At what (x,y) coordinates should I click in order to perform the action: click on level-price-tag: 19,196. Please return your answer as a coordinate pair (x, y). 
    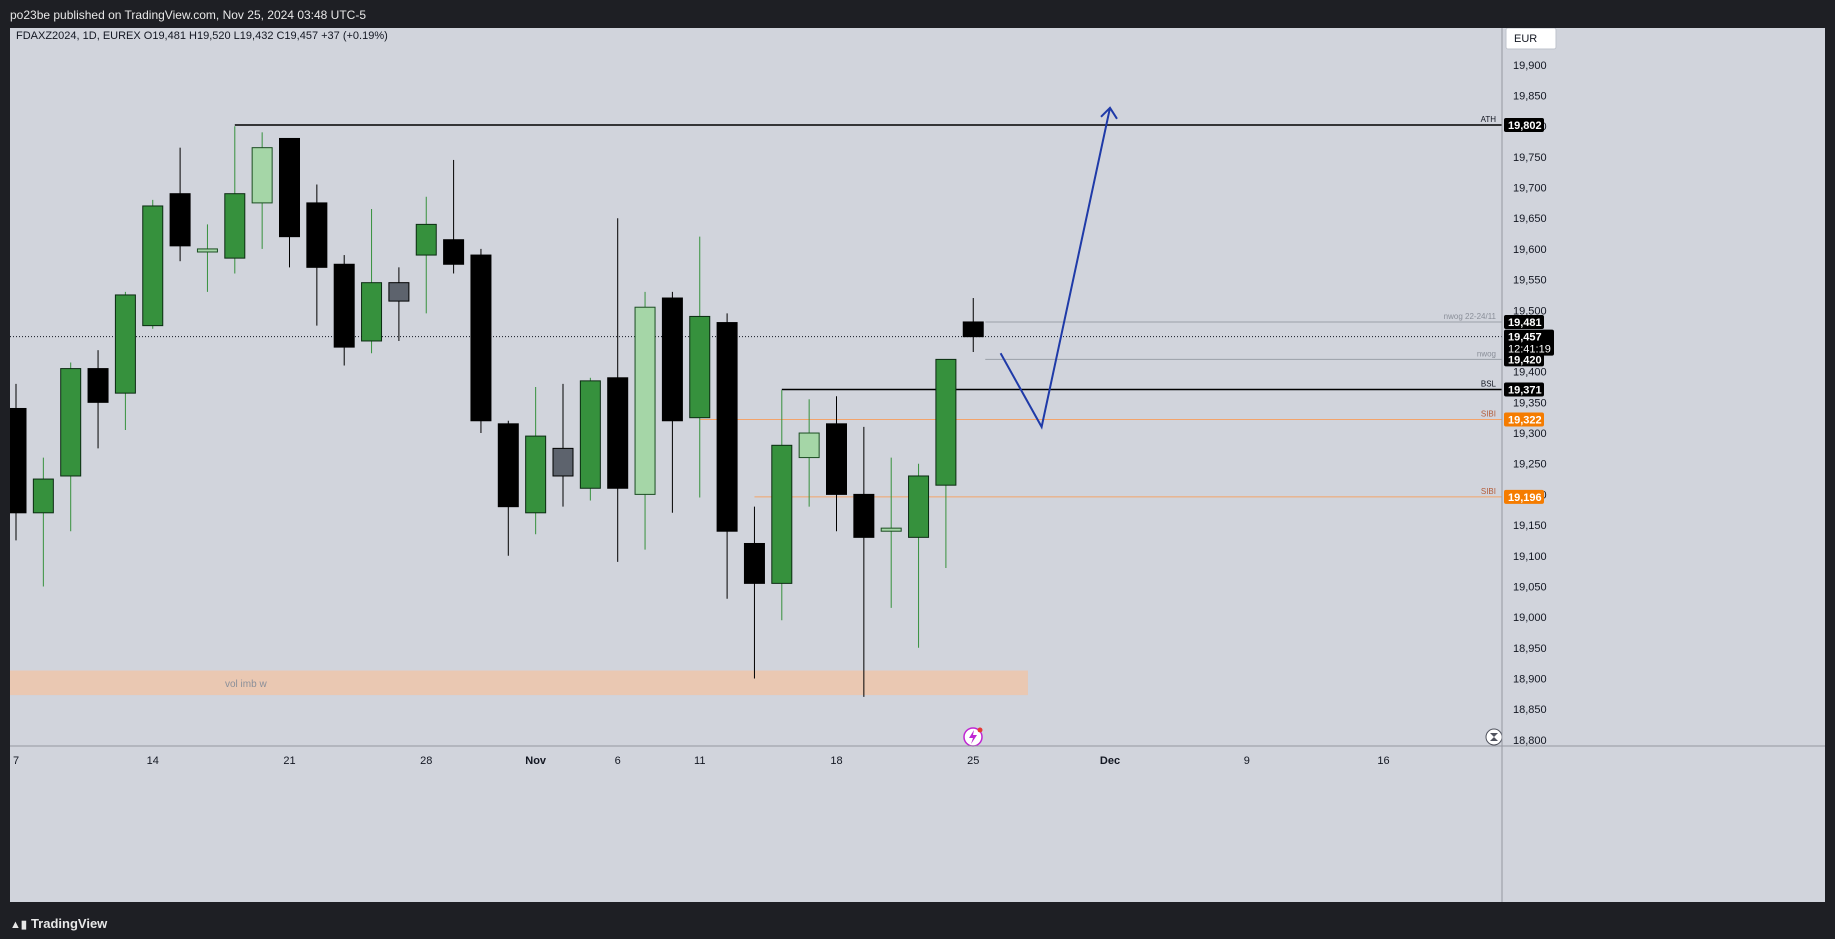
    Looking at the image, I should click on (1524, 496).